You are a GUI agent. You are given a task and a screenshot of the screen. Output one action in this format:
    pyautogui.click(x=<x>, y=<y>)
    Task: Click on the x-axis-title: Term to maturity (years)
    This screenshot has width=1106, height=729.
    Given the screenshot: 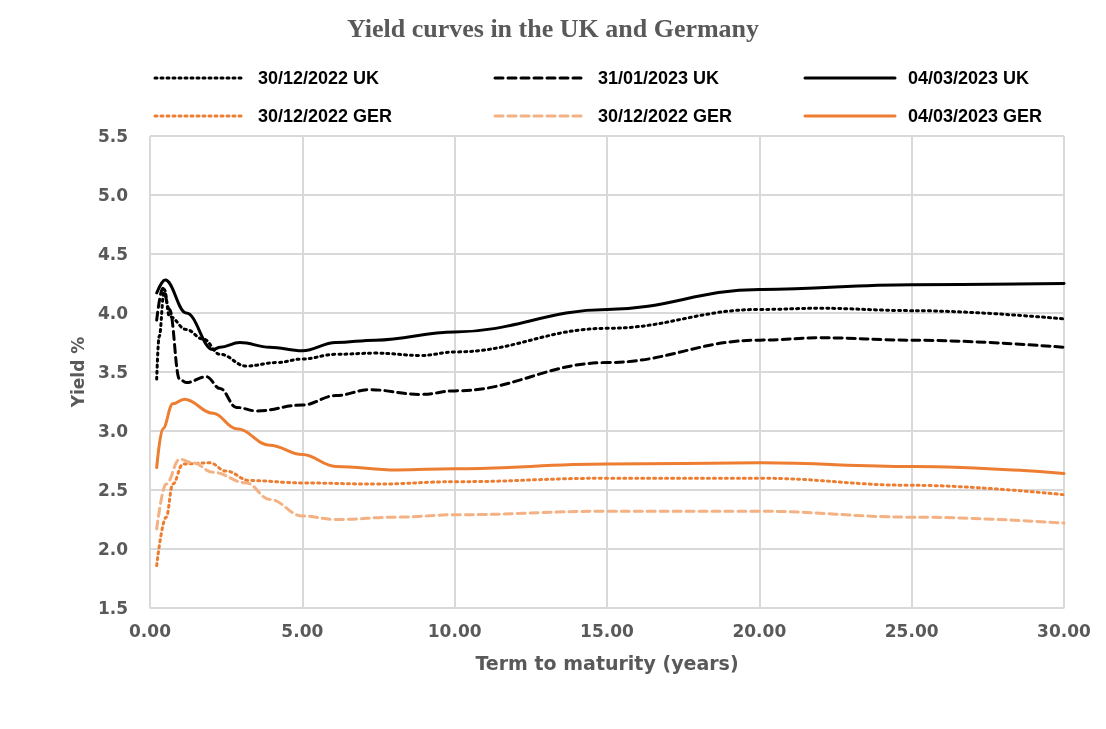 What is the action you would take?
    pyautogui.click(x=607, y=662)
    